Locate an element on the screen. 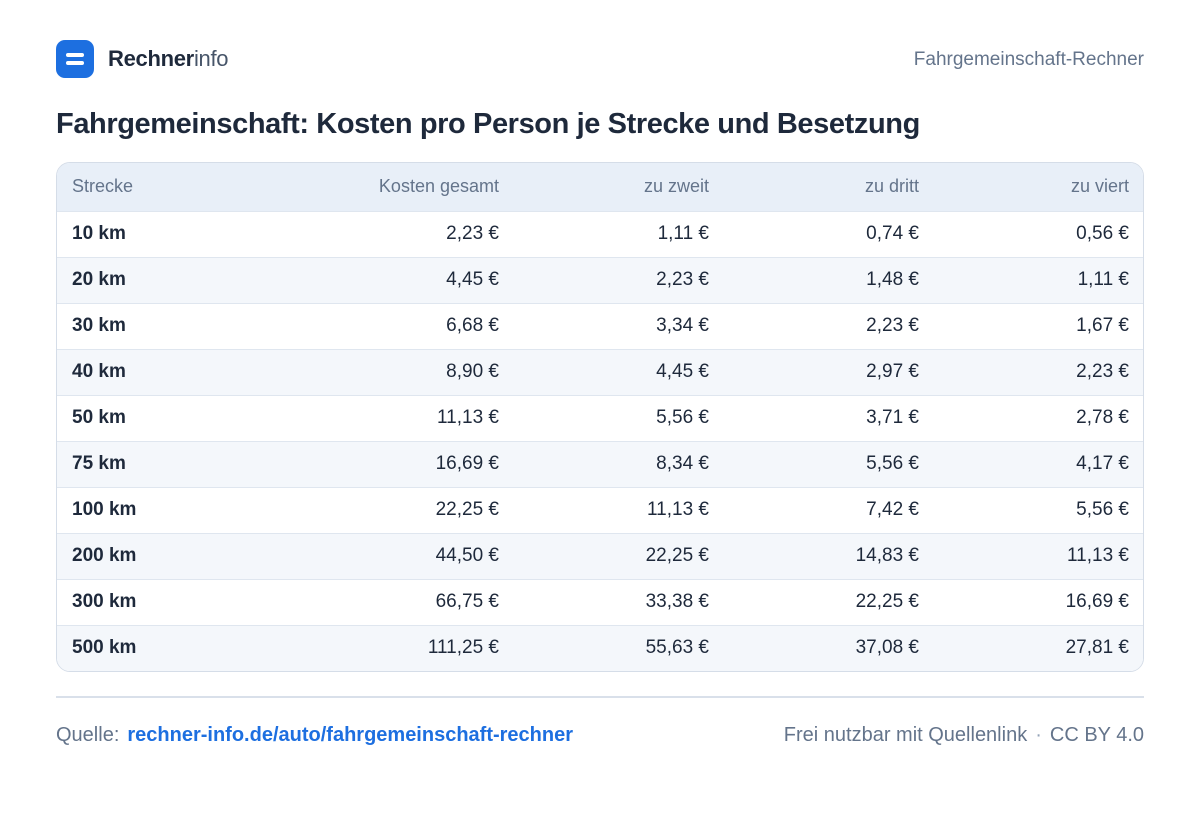 The image size is (1200, 816). cell-zu-dritt: 14,83 € is located at coordinates (887, 555).